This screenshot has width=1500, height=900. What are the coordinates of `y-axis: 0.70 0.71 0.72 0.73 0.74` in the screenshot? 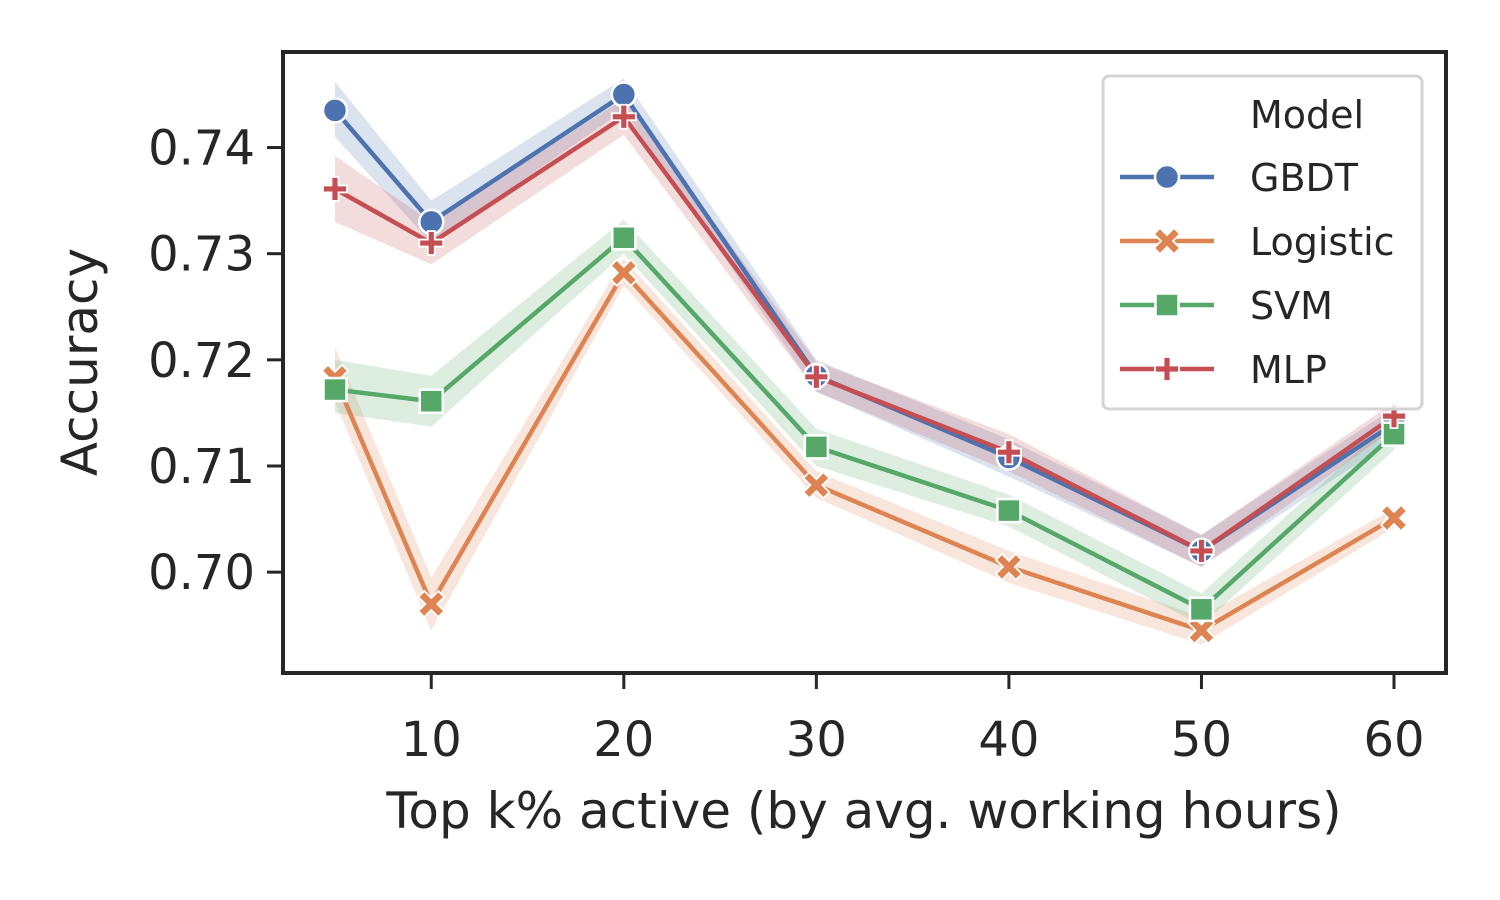 It's located at (215, 361).